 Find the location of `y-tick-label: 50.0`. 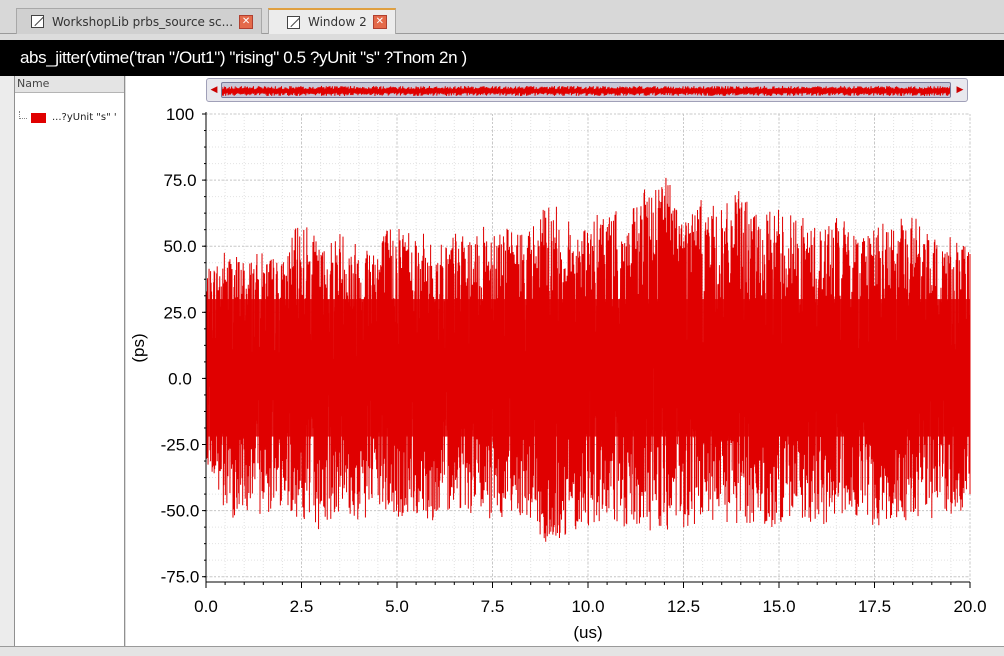

y-tick-label: 50.0 is located at coordinates (179, 246).